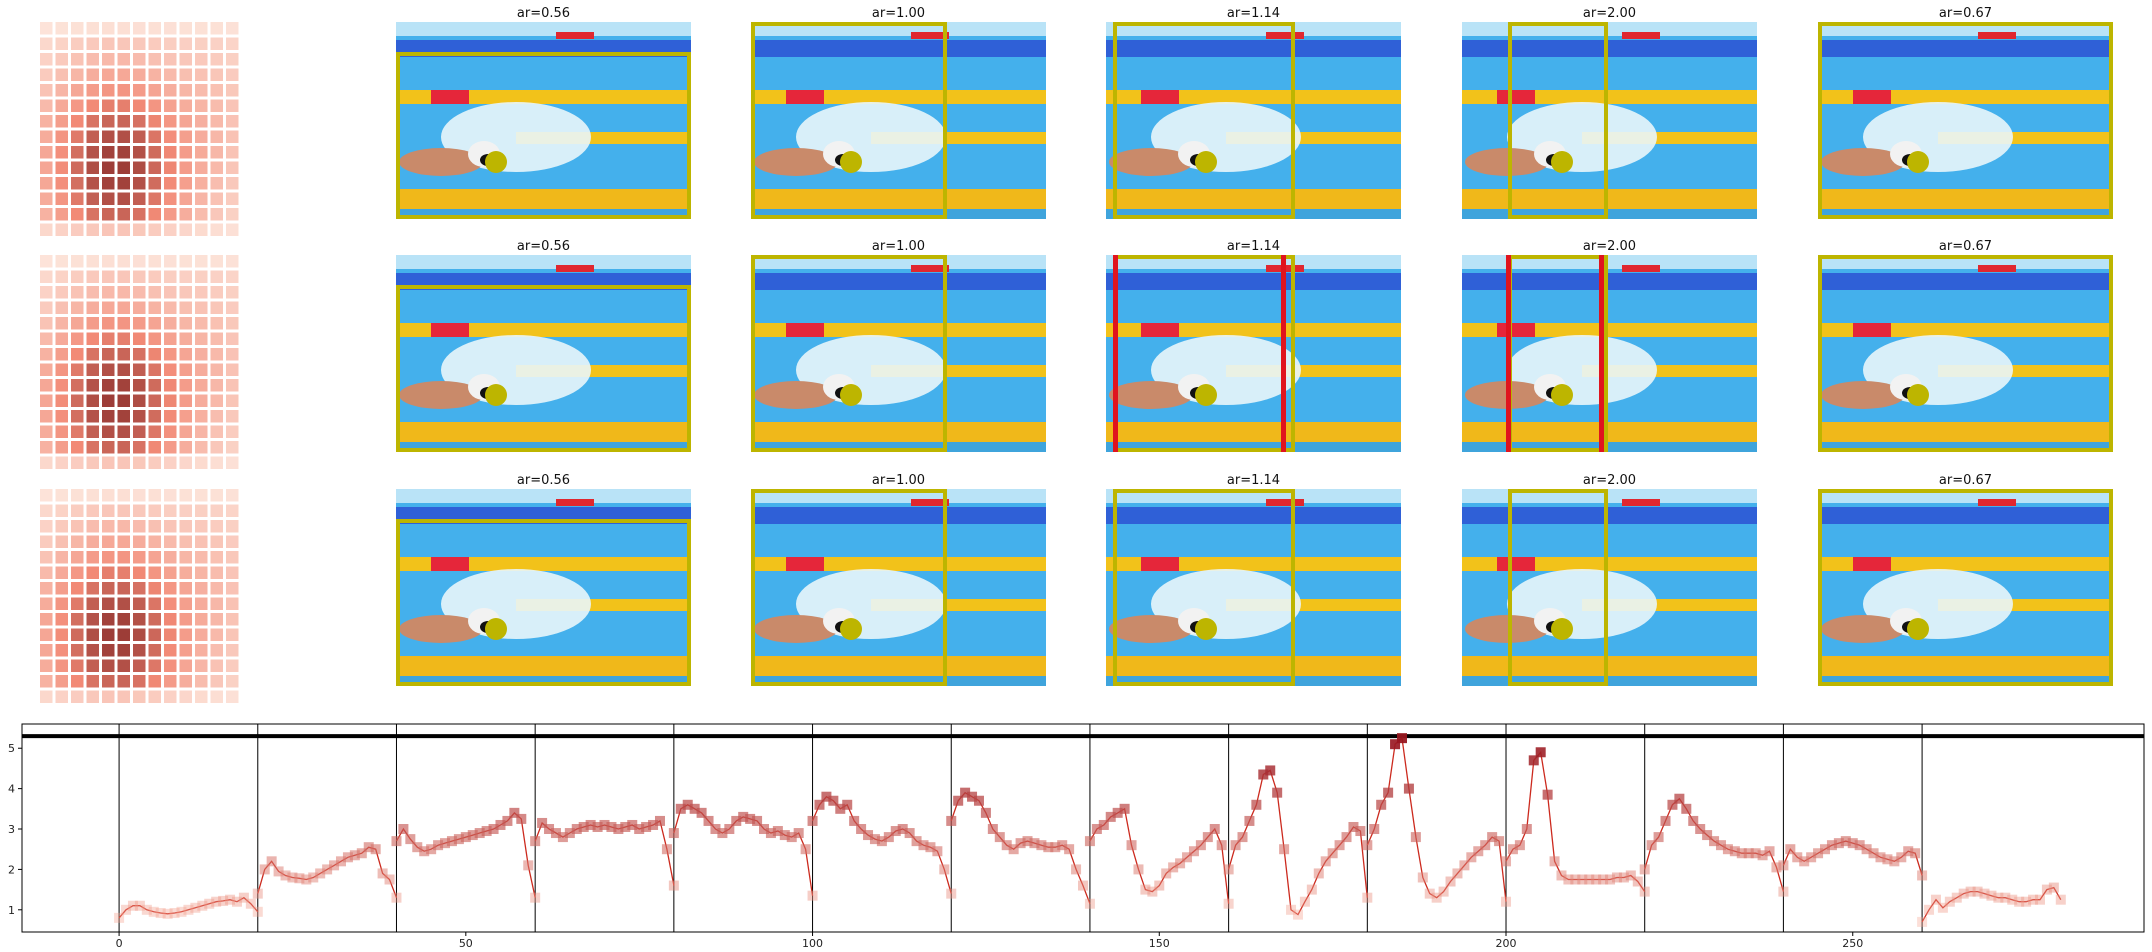 This screenshot has height=952, width=2152. Describe the element at coordinates (898, 681) in the screenshot. I see `bottom-water` at that location.